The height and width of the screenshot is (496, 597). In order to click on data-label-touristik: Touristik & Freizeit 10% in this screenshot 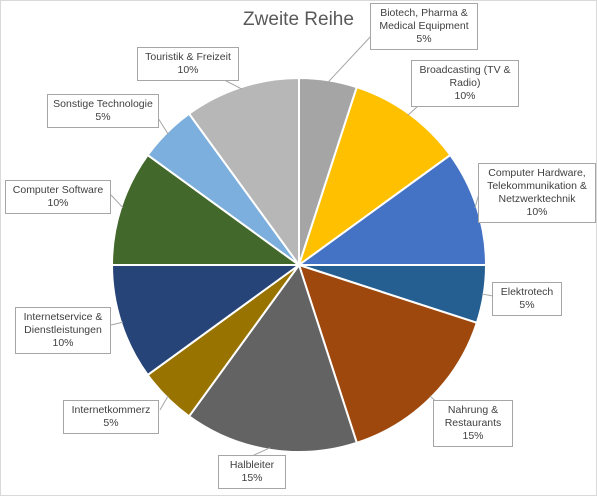, I will do `click(188, 64)`.